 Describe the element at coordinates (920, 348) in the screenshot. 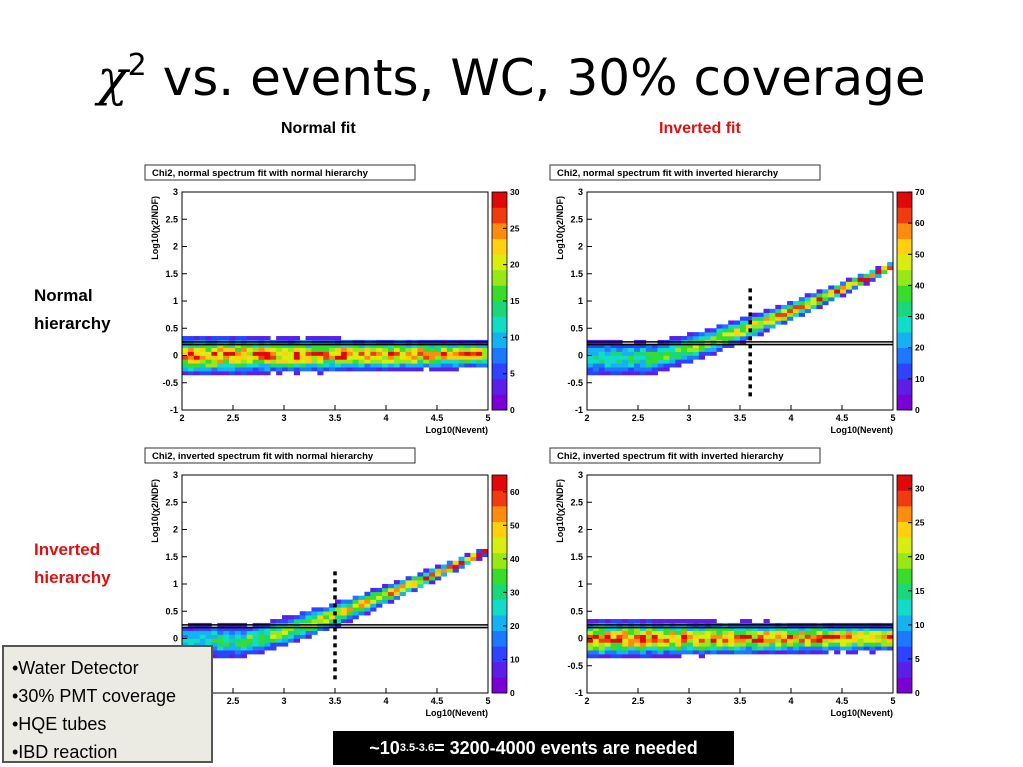

I see `colorbar-tick-label: 20` at that location.